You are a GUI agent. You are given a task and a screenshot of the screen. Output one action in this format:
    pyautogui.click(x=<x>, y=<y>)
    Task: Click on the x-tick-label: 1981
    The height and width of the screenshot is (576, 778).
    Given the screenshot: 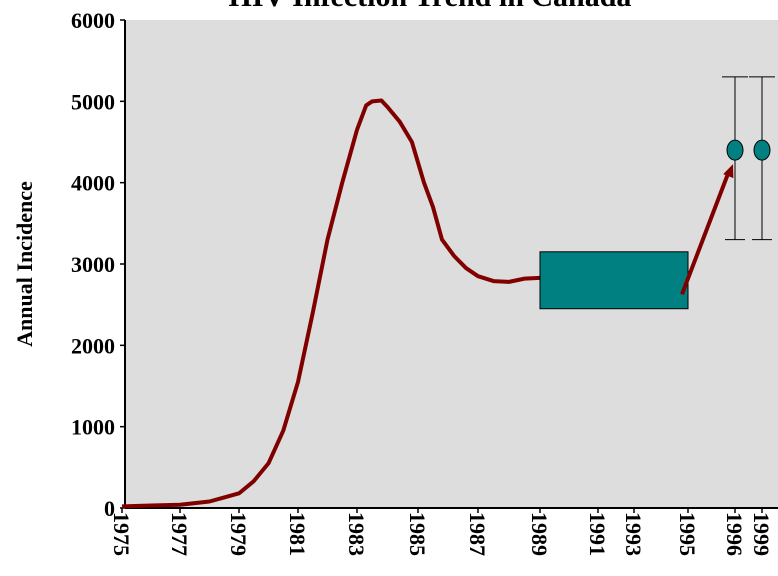 What is the action you would take?
    pyautogui.click(x=297, y=534)
    